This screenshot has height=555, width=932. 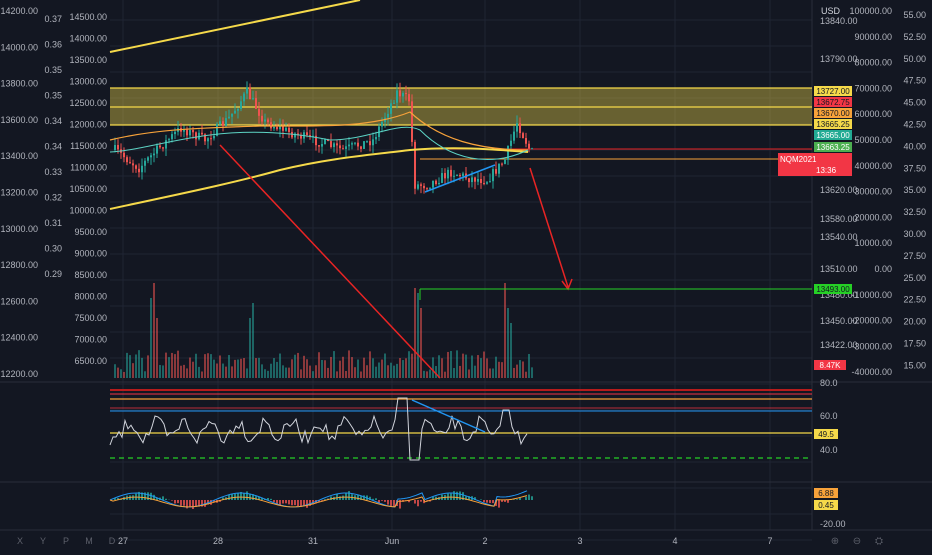 I want to click on settings-icon: ⛭, so click(x=879, y=541).